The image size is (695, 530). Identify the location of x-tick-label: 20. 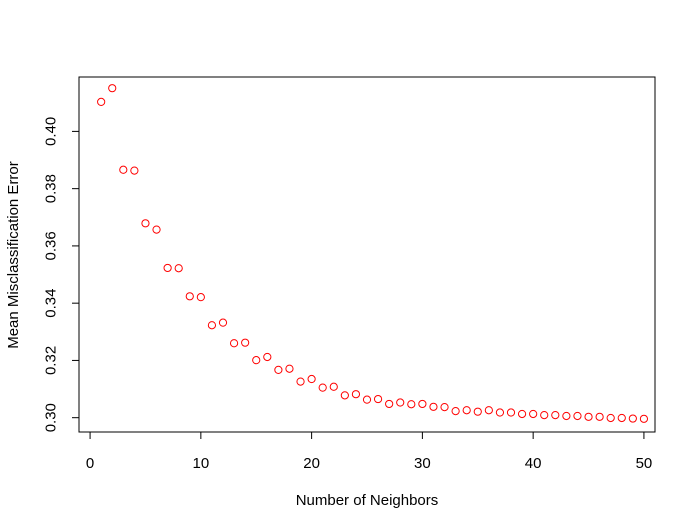
(311, 463).